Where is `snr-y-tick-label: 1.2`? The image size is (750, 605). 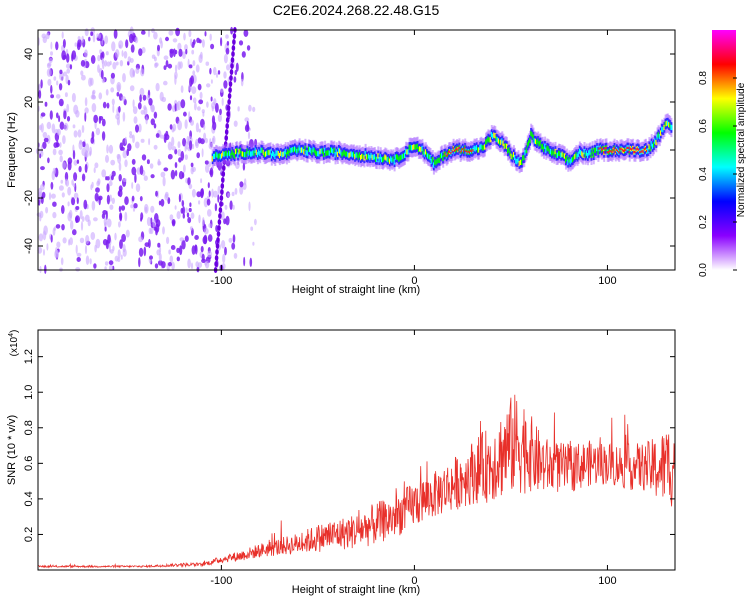
snr-y-tick-label: 1.2 is located at coordinates (29, 356).